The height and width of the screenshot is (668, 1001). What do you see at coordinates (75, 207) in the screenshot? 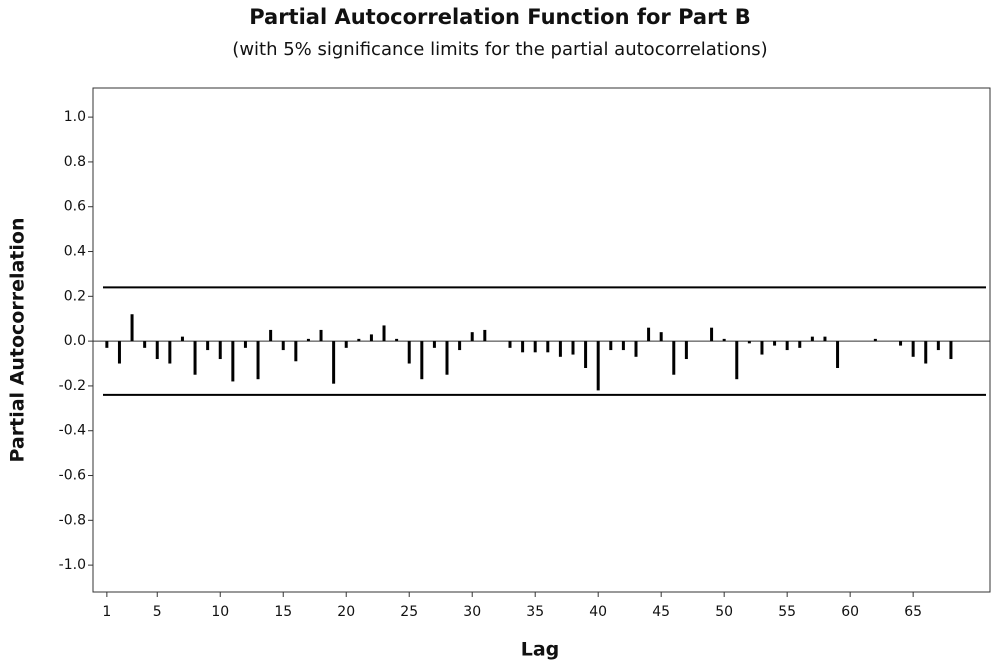
I see `y-tick-label: 0.6` at bounding box center [75, 207].